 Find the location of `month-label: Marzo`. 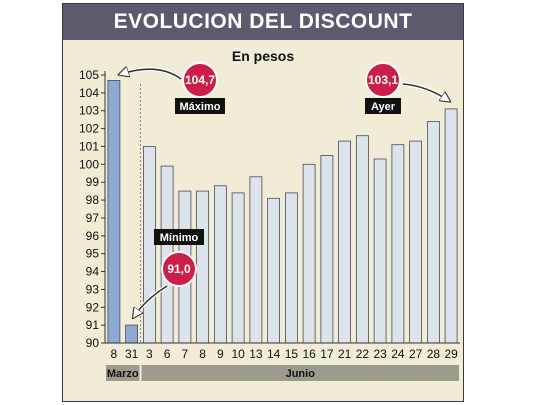

month-label: Marzo is located at coordinates (123, 374).